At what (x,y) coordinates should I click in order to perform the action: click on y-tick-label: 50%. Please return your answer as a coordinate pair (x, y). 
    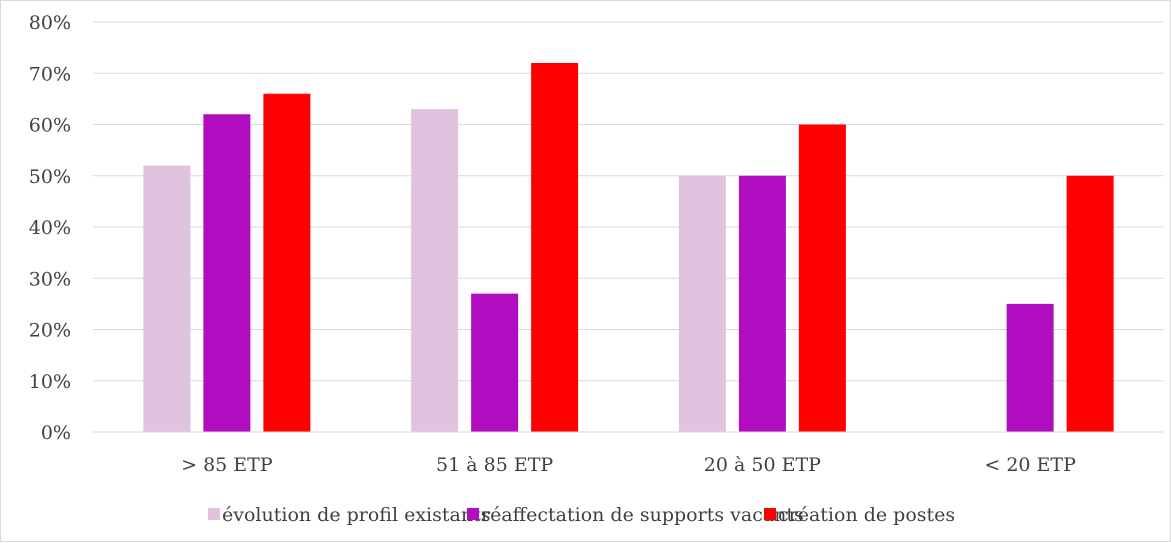
    Looking at the image, I should click on (50, 177).